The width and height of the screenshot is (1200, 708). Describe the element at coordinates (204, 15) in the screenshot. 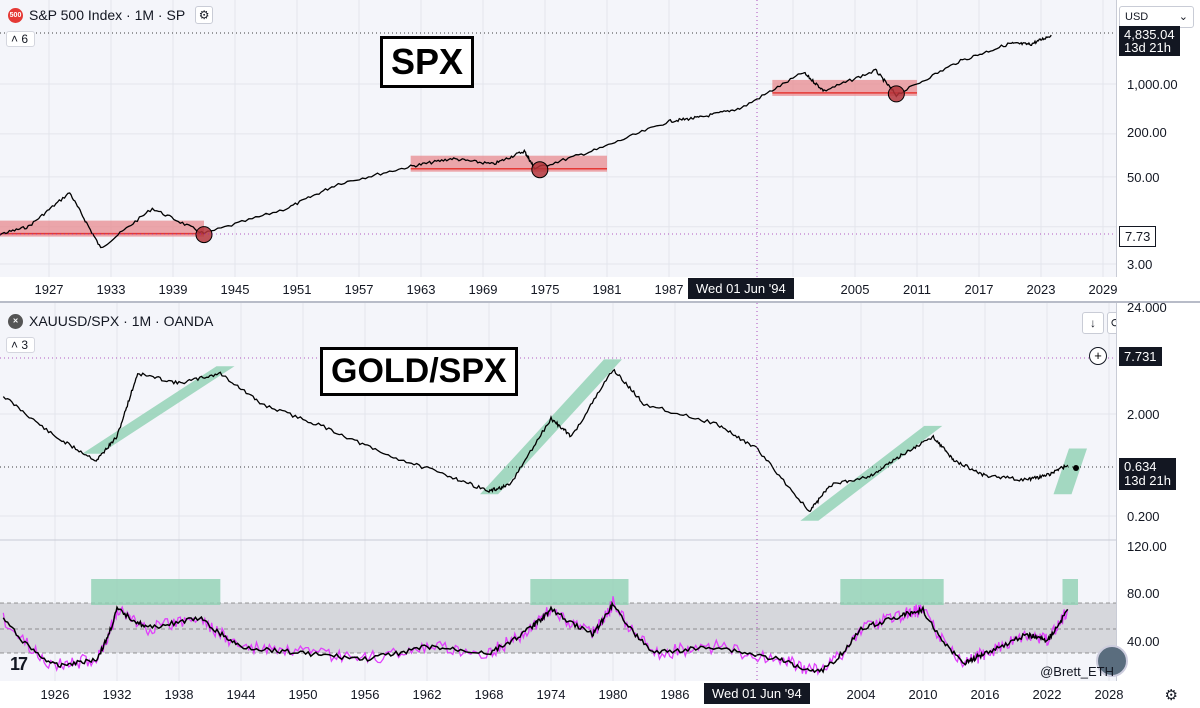

I see `settings-icon: ⚙` at that location.